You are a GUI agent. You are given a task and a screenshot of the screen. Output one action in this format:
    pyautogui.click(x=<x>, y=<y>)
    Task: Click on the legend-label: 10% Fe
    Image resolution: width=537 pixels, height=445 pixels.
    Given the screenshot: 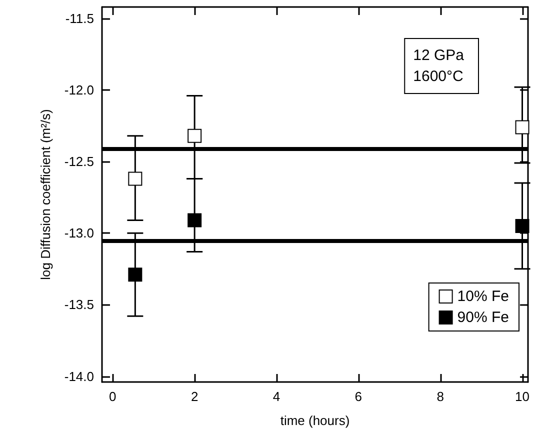 What is the action you would take?
    pyautogui.click(x=483, y=296)
    